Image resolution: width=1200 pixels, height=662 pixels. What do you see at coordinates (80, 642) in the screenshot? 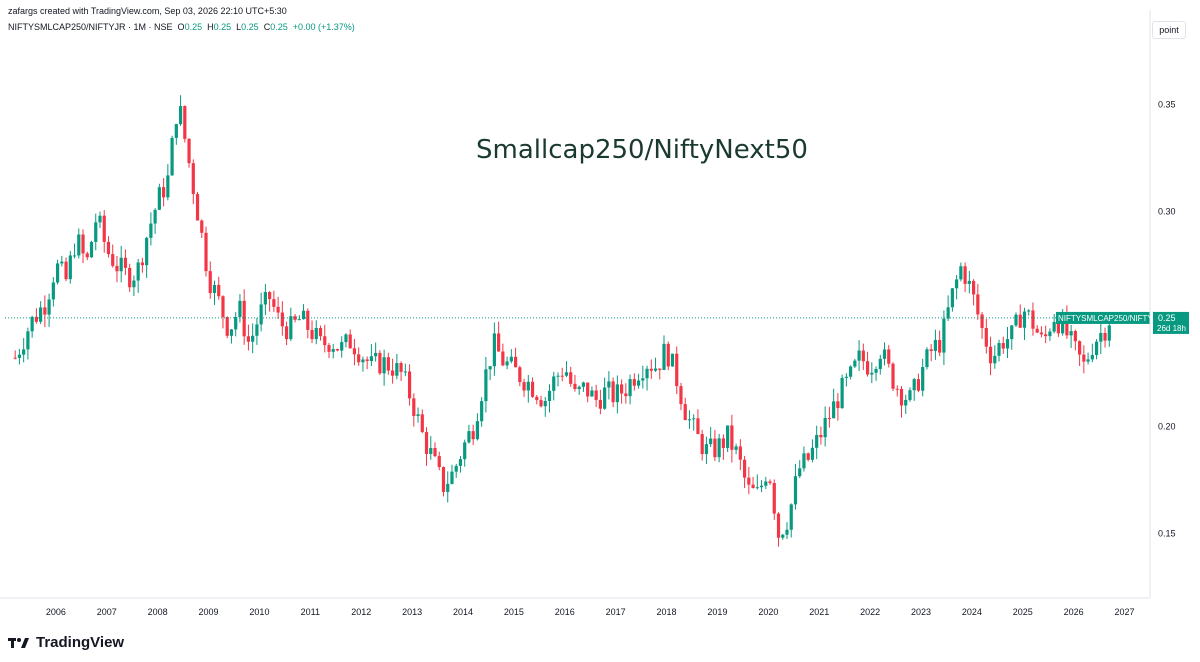
I see `brand-name: TradingView` at bounding box center [80, 642].